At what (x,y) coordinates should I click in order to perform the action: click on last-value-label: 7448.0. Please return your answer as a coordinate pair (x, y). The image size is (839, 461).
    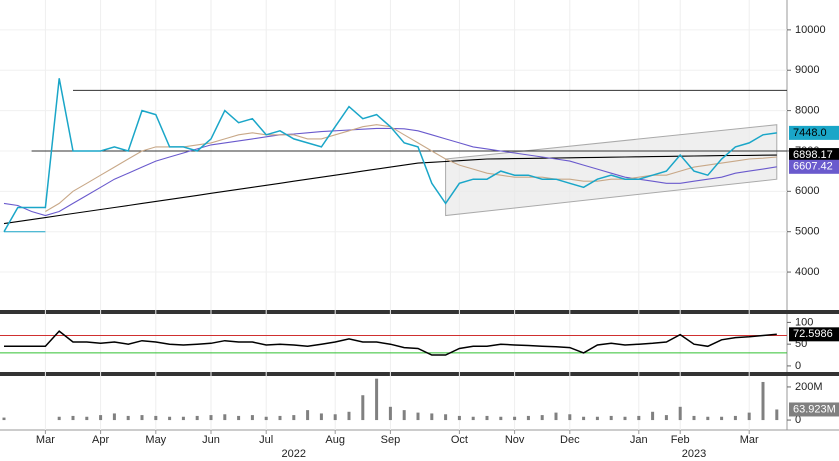
    Looking at the image, I should click on (810, 133).